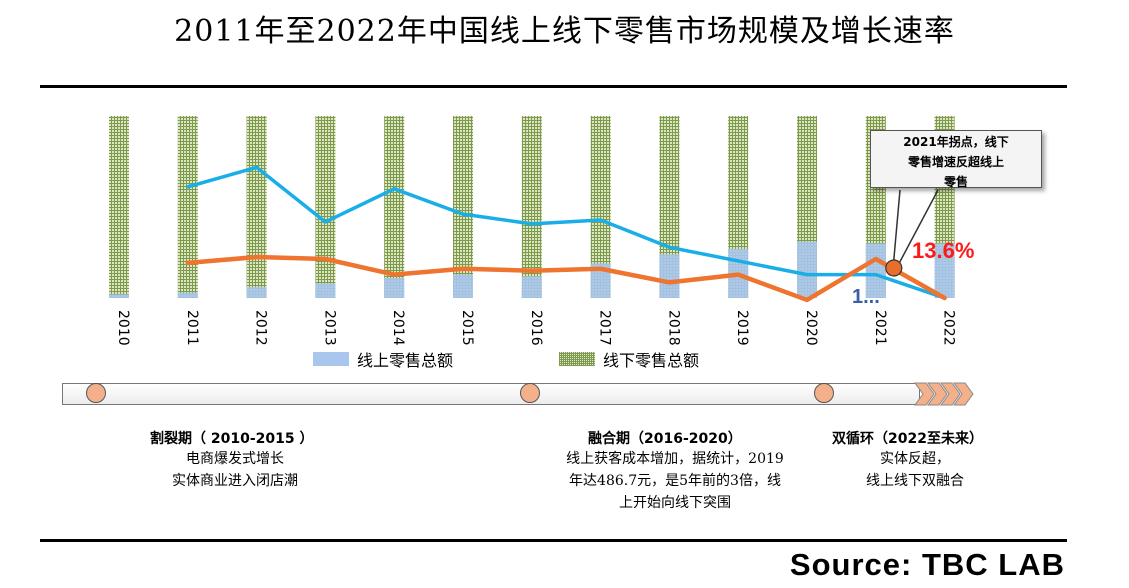 The width and height of the screenshot is (1129, 588). Describe the element at coordinates (956, 142) in the screenshot. I see `callout-line-1: 2021年拐点，线下` at that location.